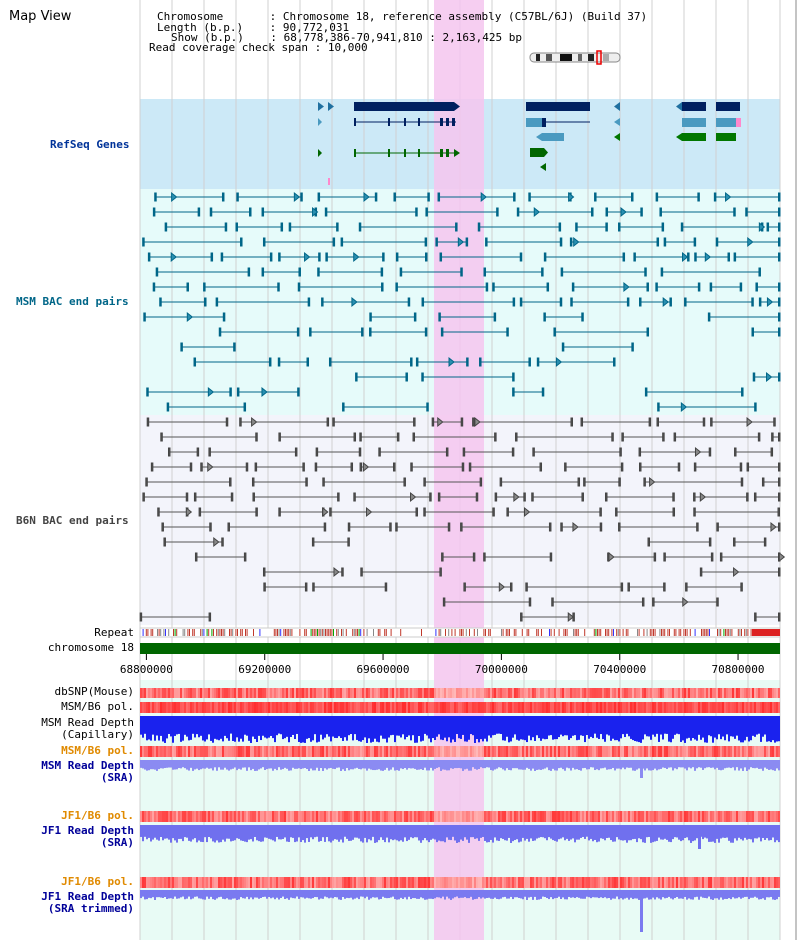  I want to click on track-label-jf1-b6-pol-2: JF1/B6 pol., so click(97, 881).